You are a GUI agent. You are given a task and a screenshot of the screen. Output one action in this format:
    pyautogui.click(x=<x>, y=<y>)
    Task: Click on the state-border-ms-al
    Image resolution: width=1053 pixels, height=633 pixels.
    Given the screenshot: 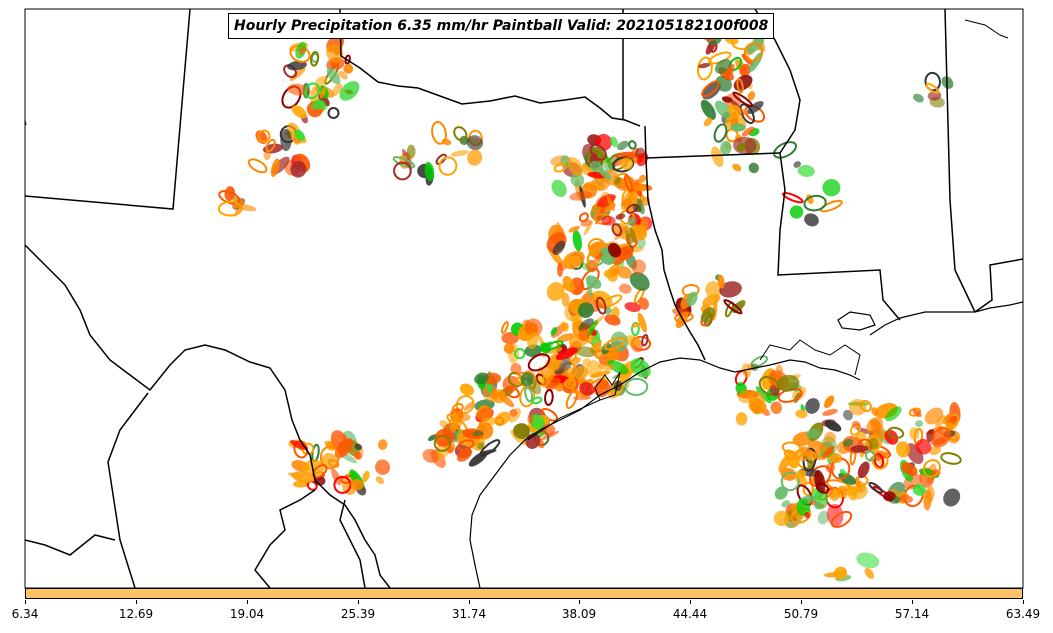 What is the action you would take?
    pyautogui.click(x=960, y=161)
    